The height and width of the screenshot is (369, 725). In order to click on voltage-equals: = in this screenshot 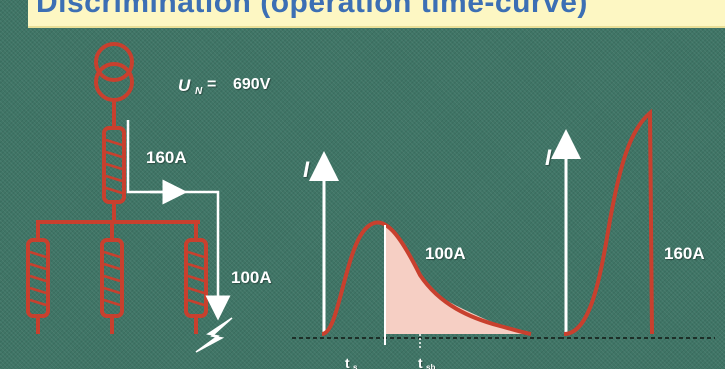, I will do `click(212, 84)`.